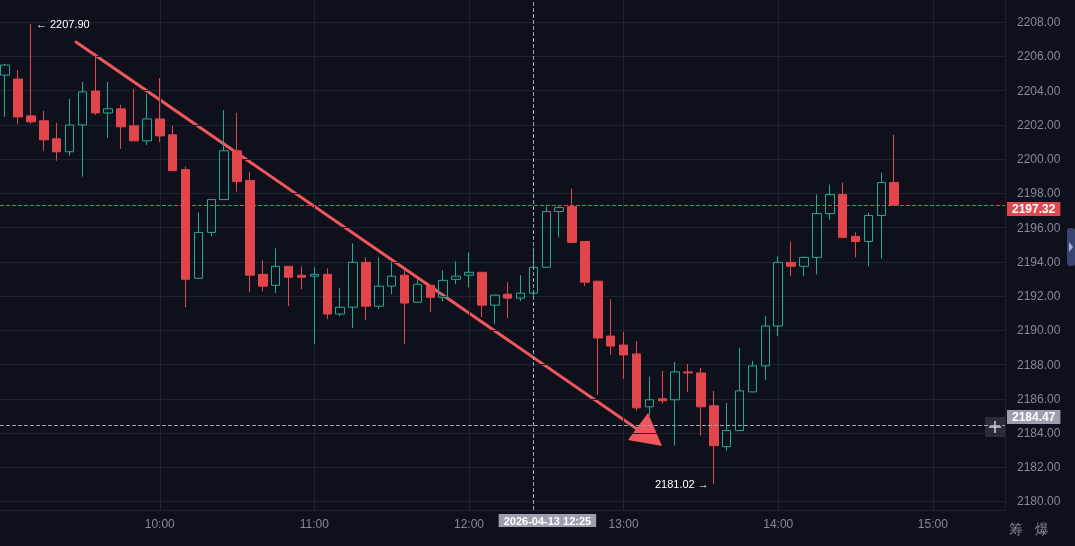  Describe the element at coordinates (1039, 124) in the screenshot. I see `y-tick-label: 2202.00` at that location.